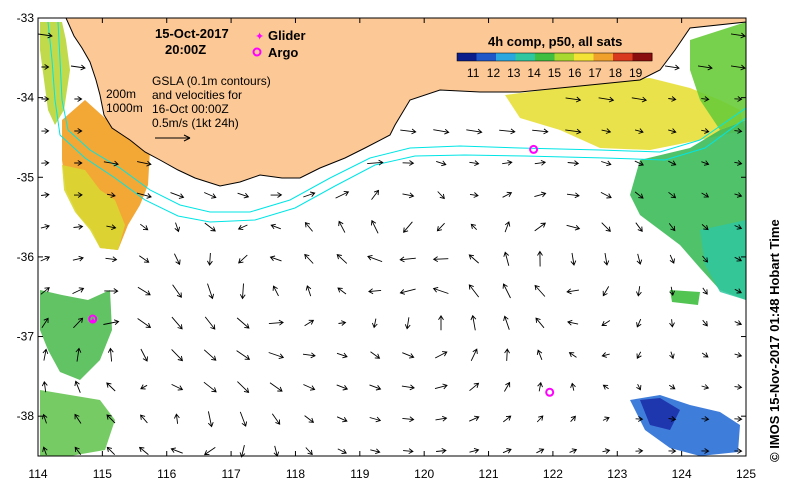 This screenshot has width=790, height=492. I want to click on colorbar-tick-label: 12, so click(494, 73).